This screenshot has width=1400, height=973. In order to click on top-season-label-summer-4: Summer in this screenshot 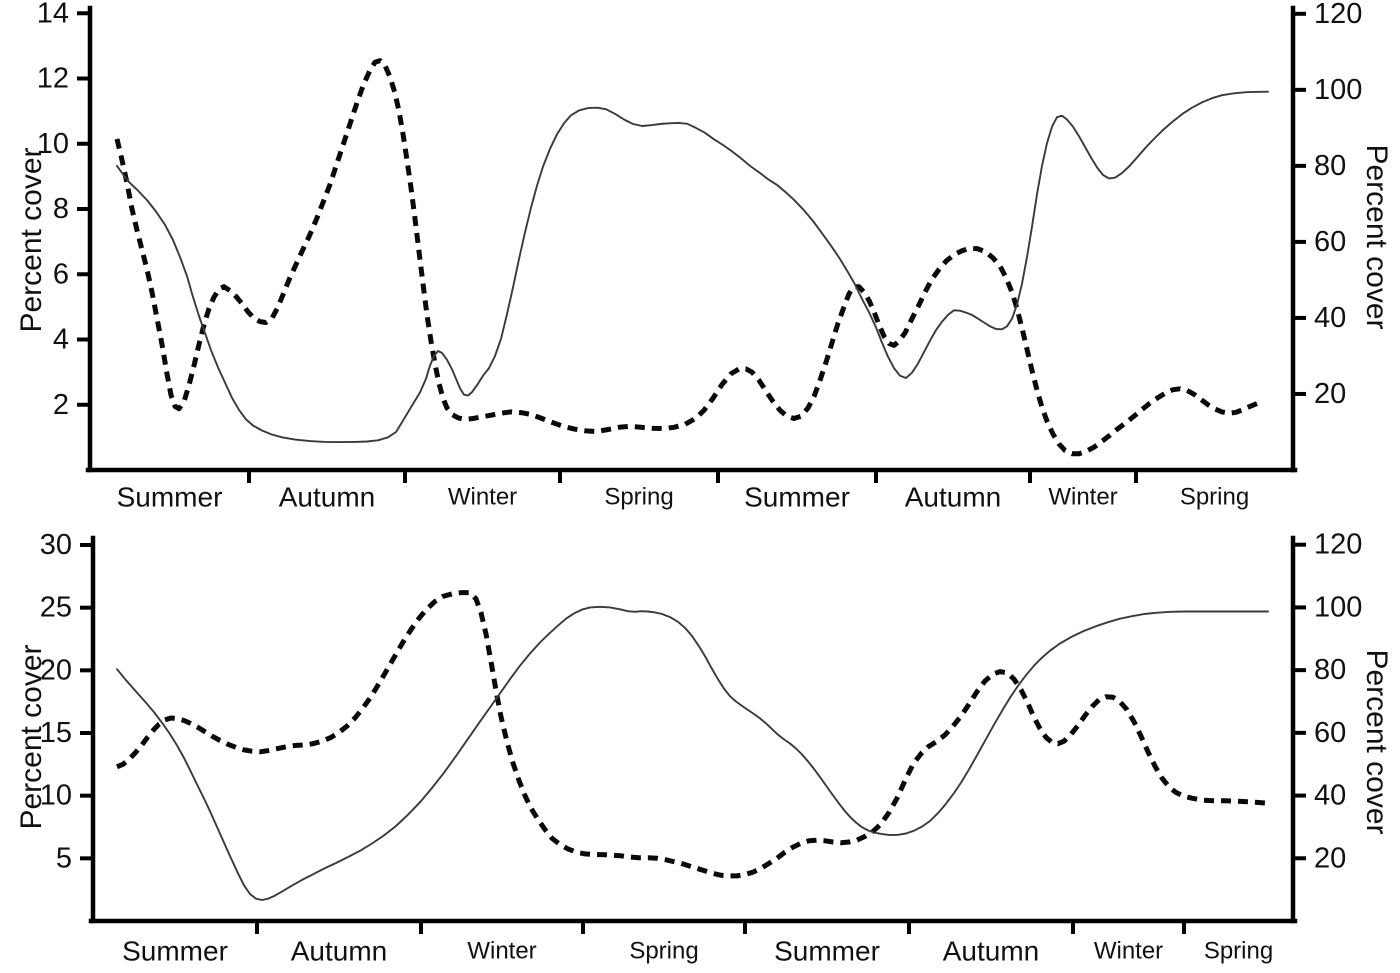, I will do `click(797, 497)`.